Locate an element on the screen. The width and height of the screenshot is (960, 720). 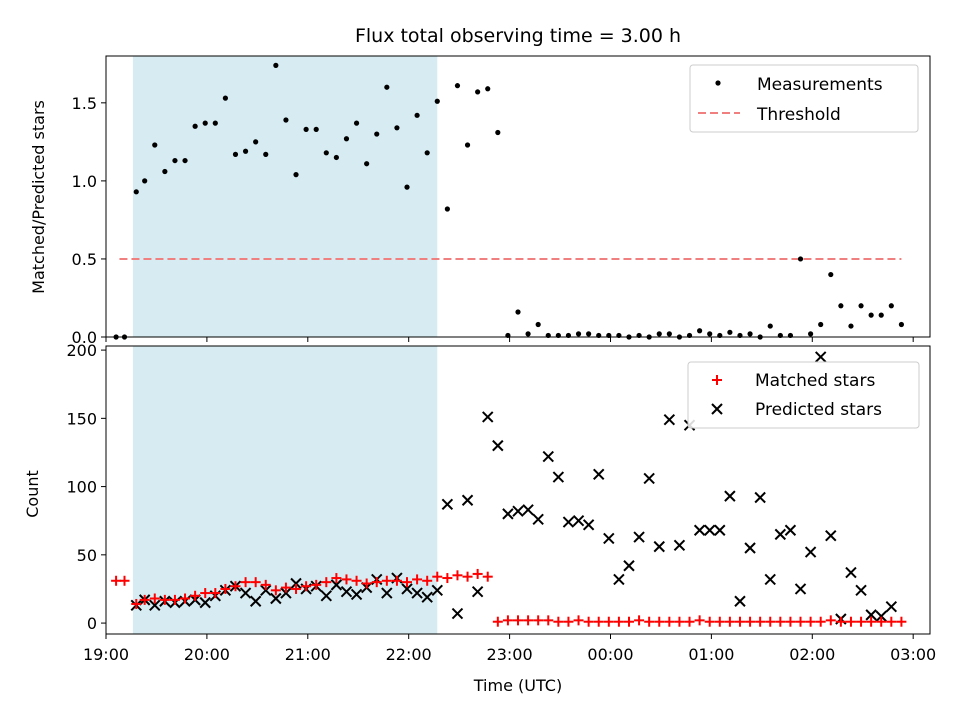
count-legend: Matched stars Predicted stars is located at coordinates (803, 395).